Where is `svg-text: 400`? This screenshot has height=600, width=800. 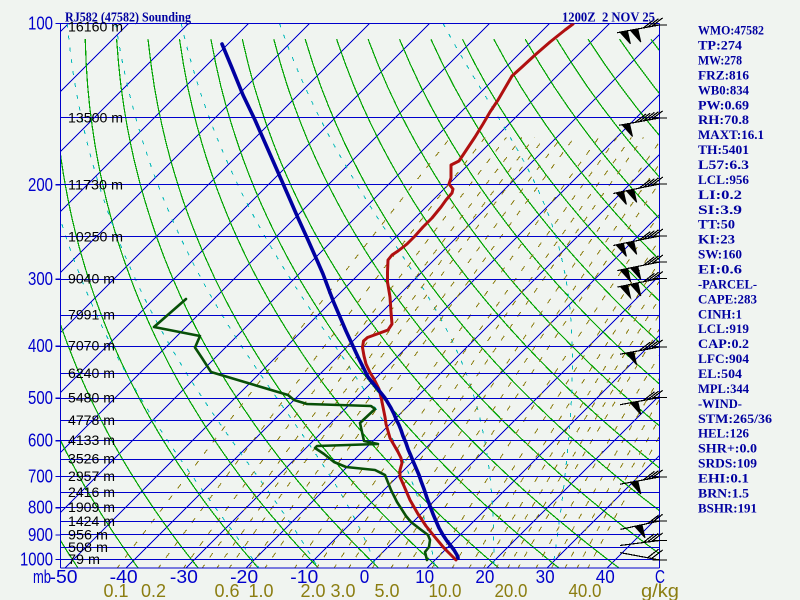 svg-text: 400 is located at coordinates (40, 346).